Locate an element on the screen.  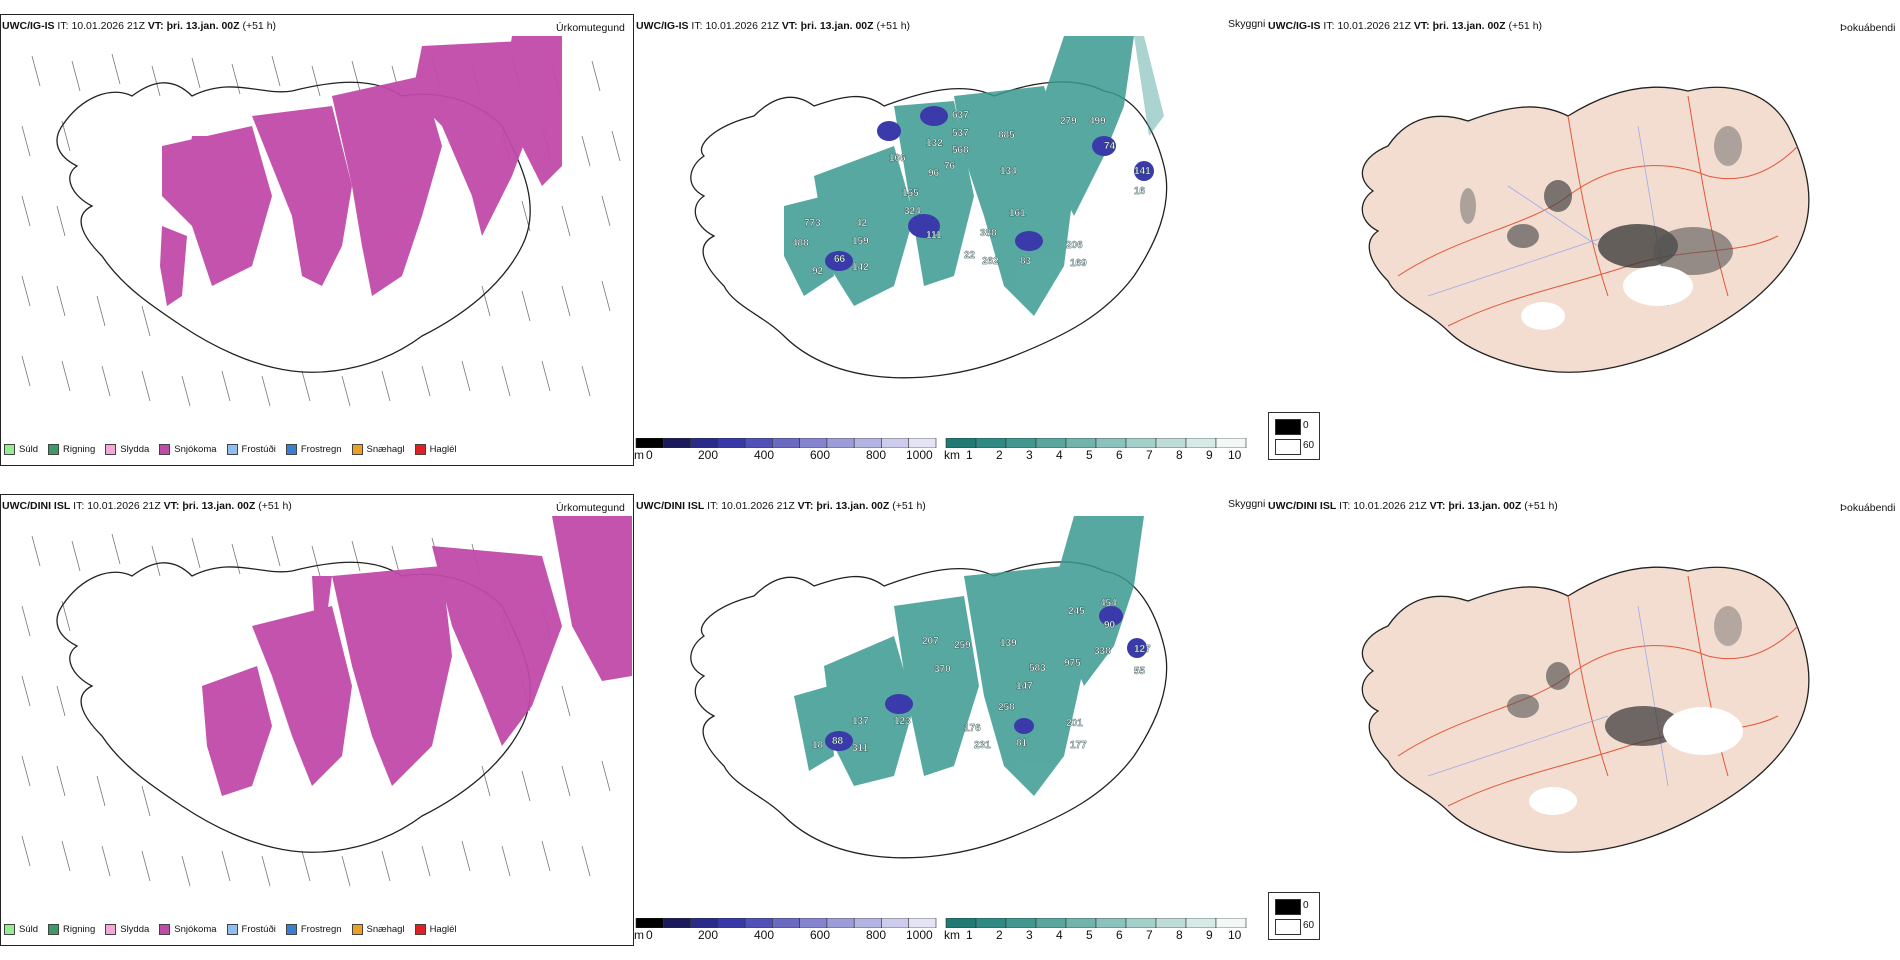
svg-text: 123 is located at coordinates (902, 721).